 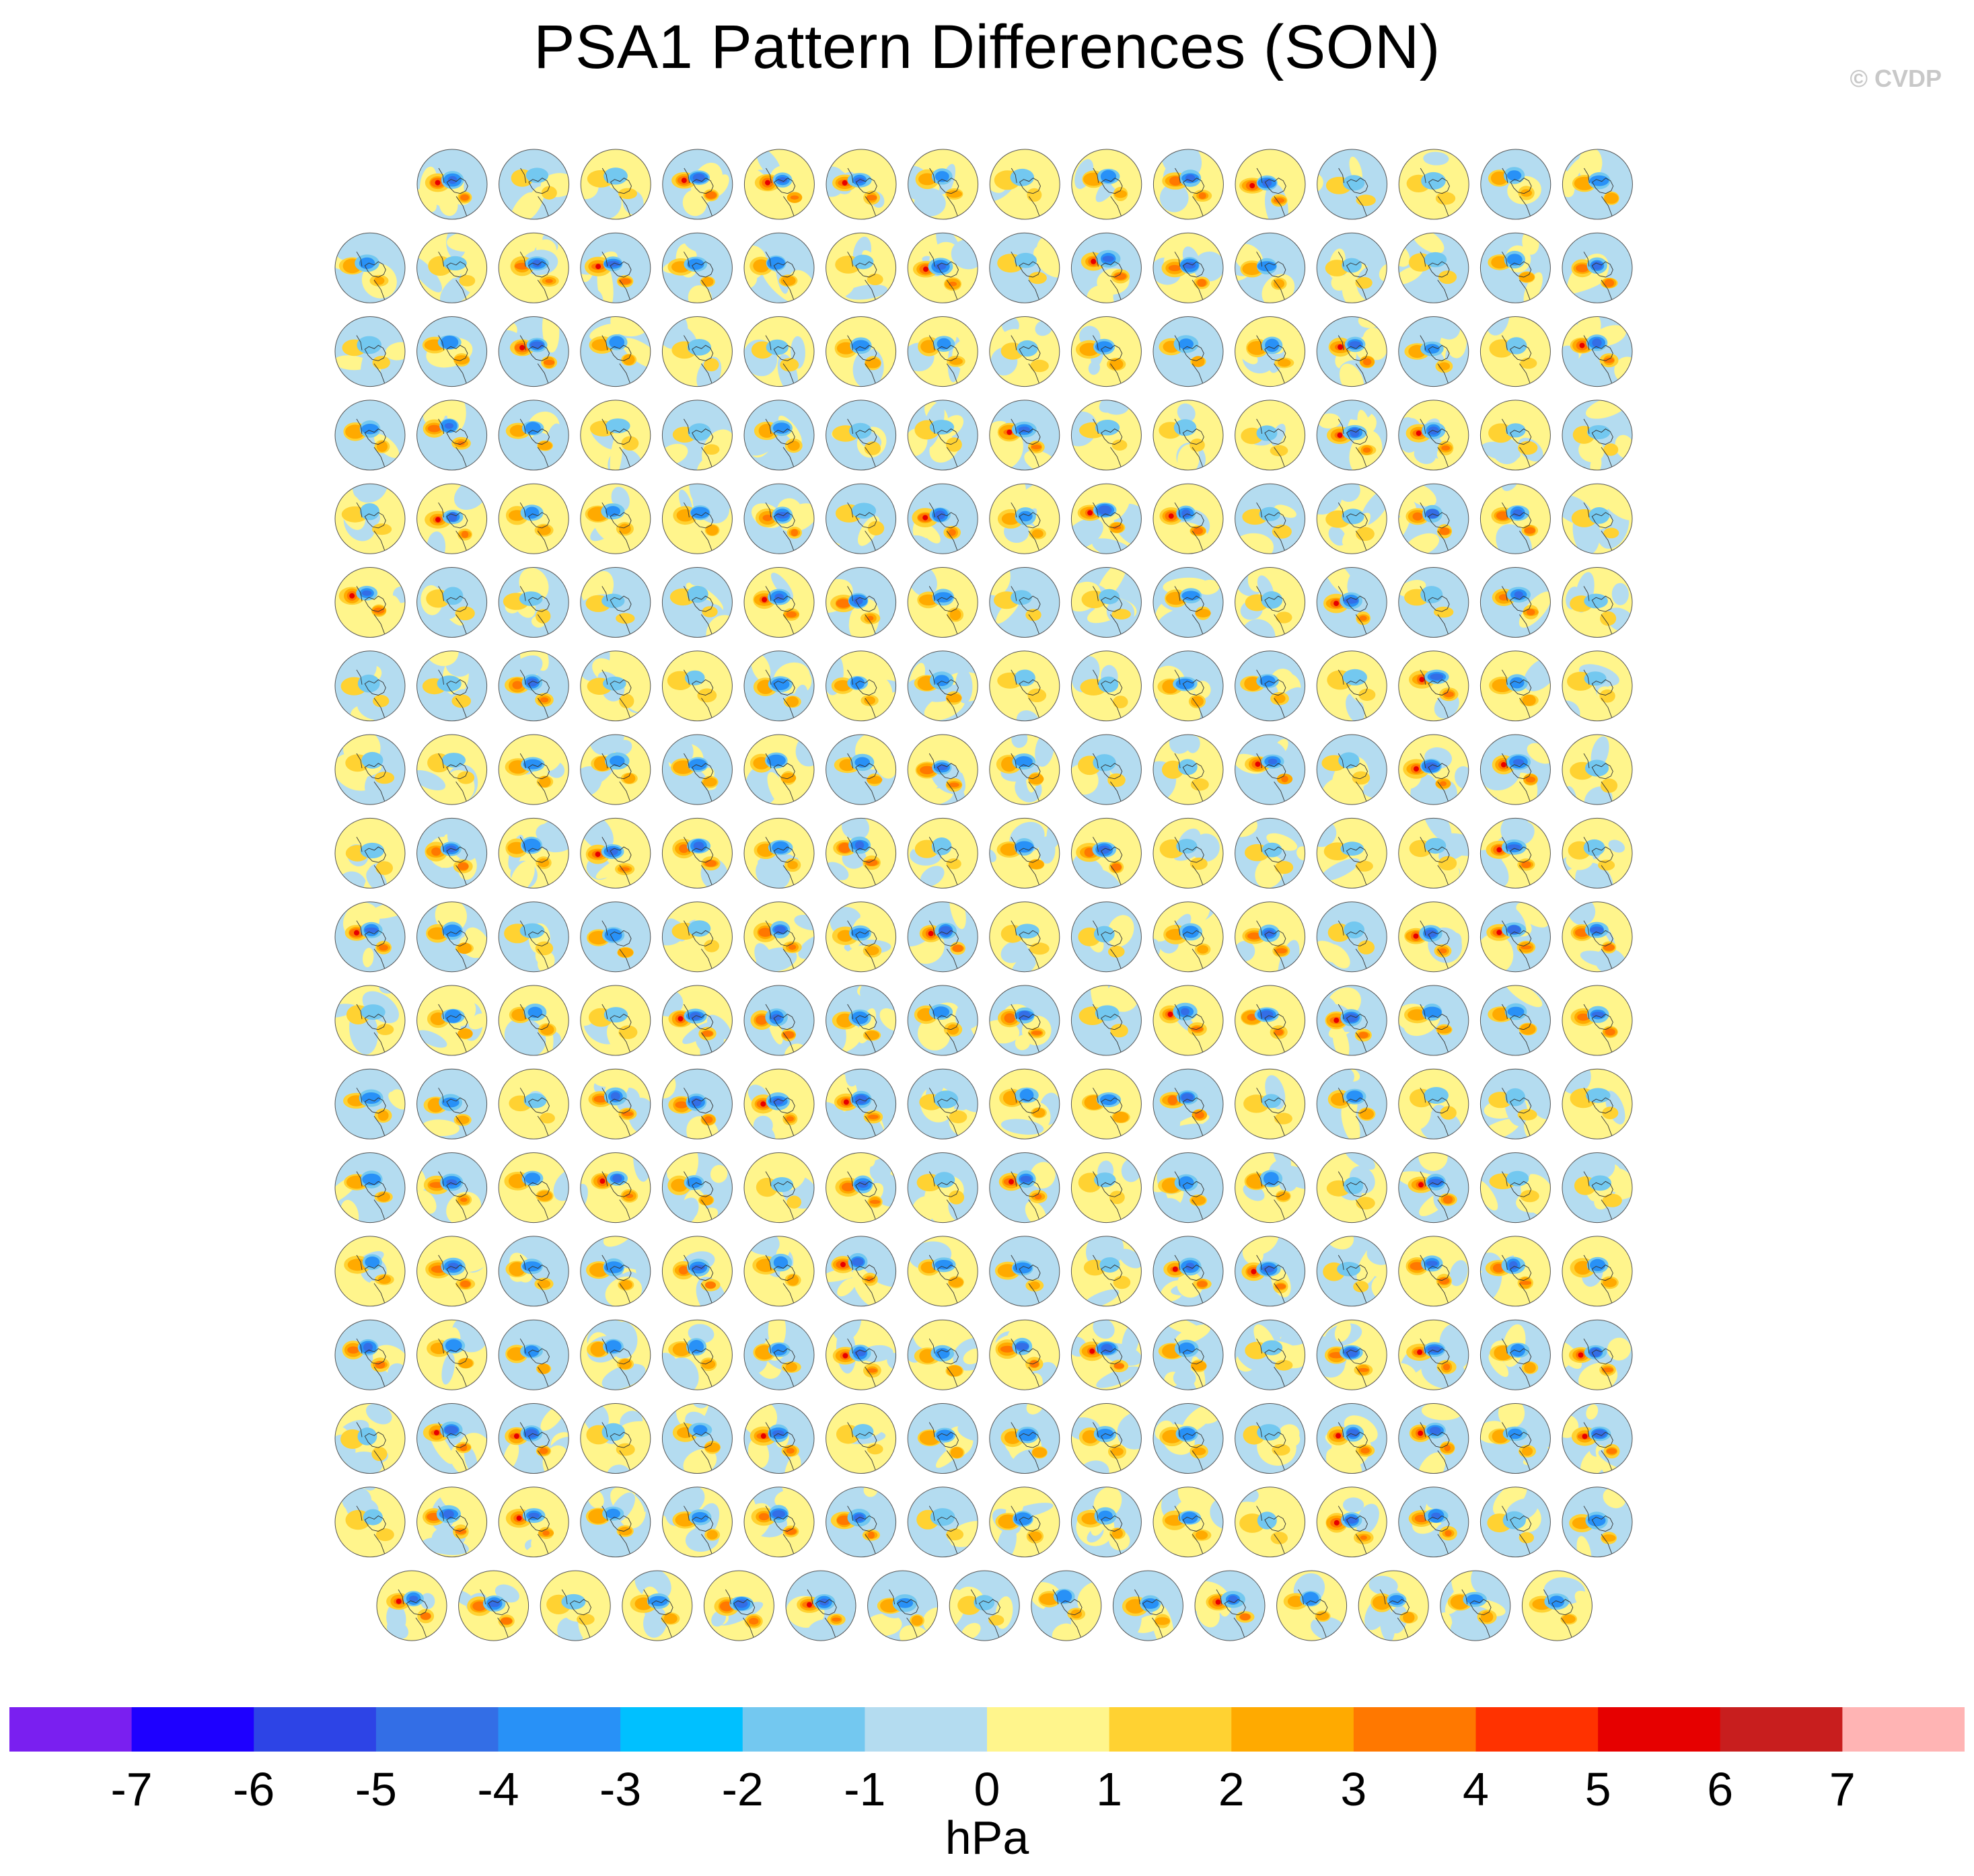 I want to click on colorbar-tick-label: 7, so click(x=1842, y=1789).